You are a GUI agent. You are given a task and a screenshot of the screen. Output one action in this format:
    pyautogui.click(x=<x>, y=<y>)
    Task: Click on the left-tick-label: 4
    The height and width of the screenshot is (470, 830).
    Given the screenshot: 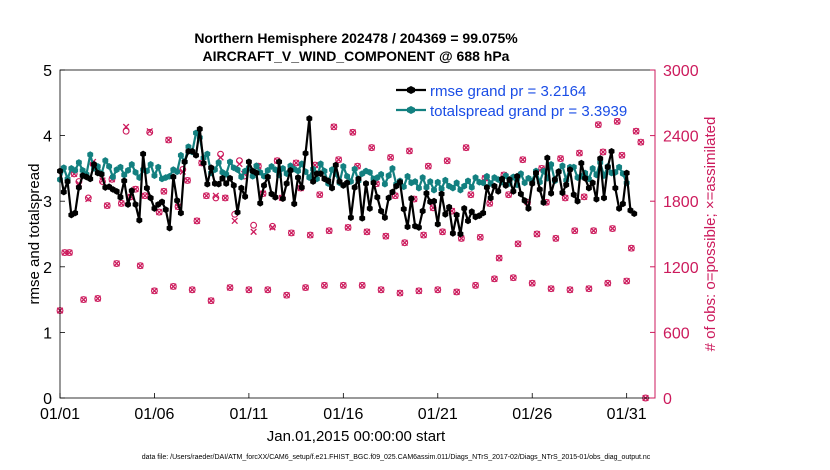 What is the action you would take?
    pyautogui.click(x=47, y=137)
    